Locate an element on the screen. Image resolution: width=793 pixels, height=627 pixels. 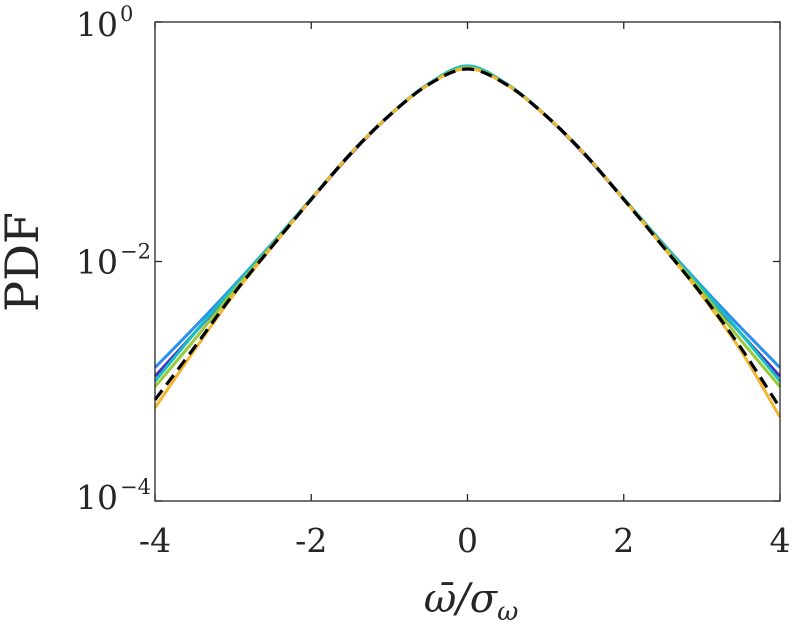
y-tick-label-exponent-1: 0 is located at coordinates (126, 14).